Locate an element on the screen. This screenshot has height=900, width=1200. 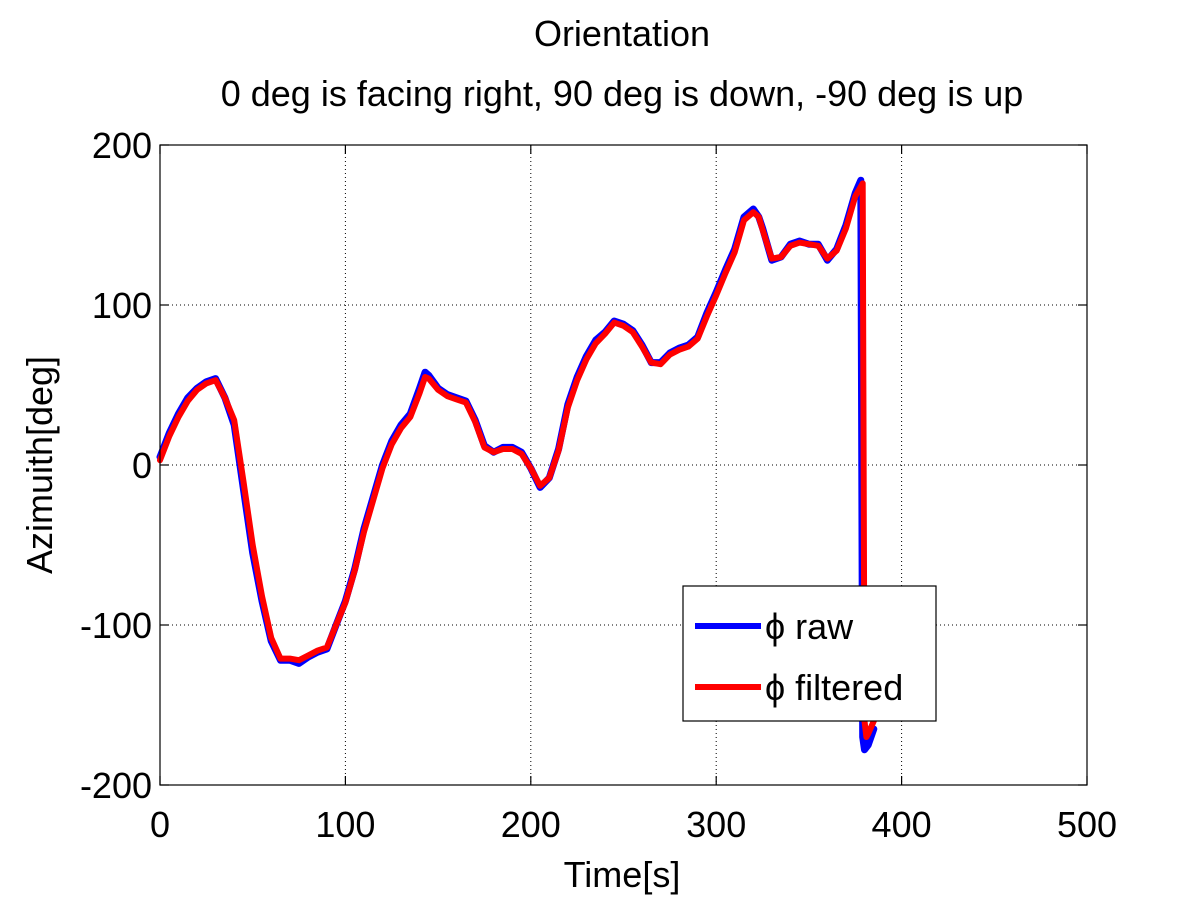
x-tick-labels: 0 100 200 300 400 500 is located at coordinates (633, 824).